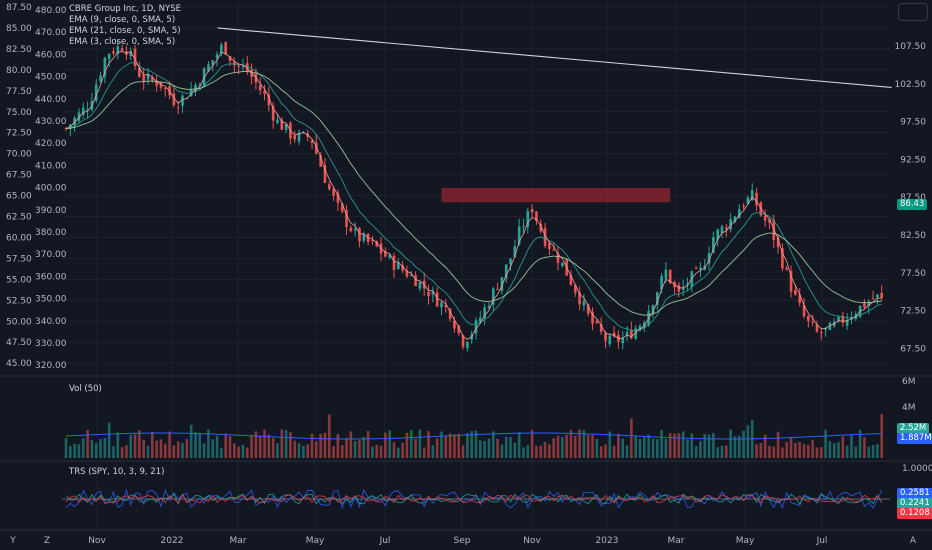 Image resolution: width=932 pixels, height=550 pixels. What do you see at coordinates (913, 541) in the screenshot?
I see `auto-scale-icon: A` at bounding box center [913, 541].